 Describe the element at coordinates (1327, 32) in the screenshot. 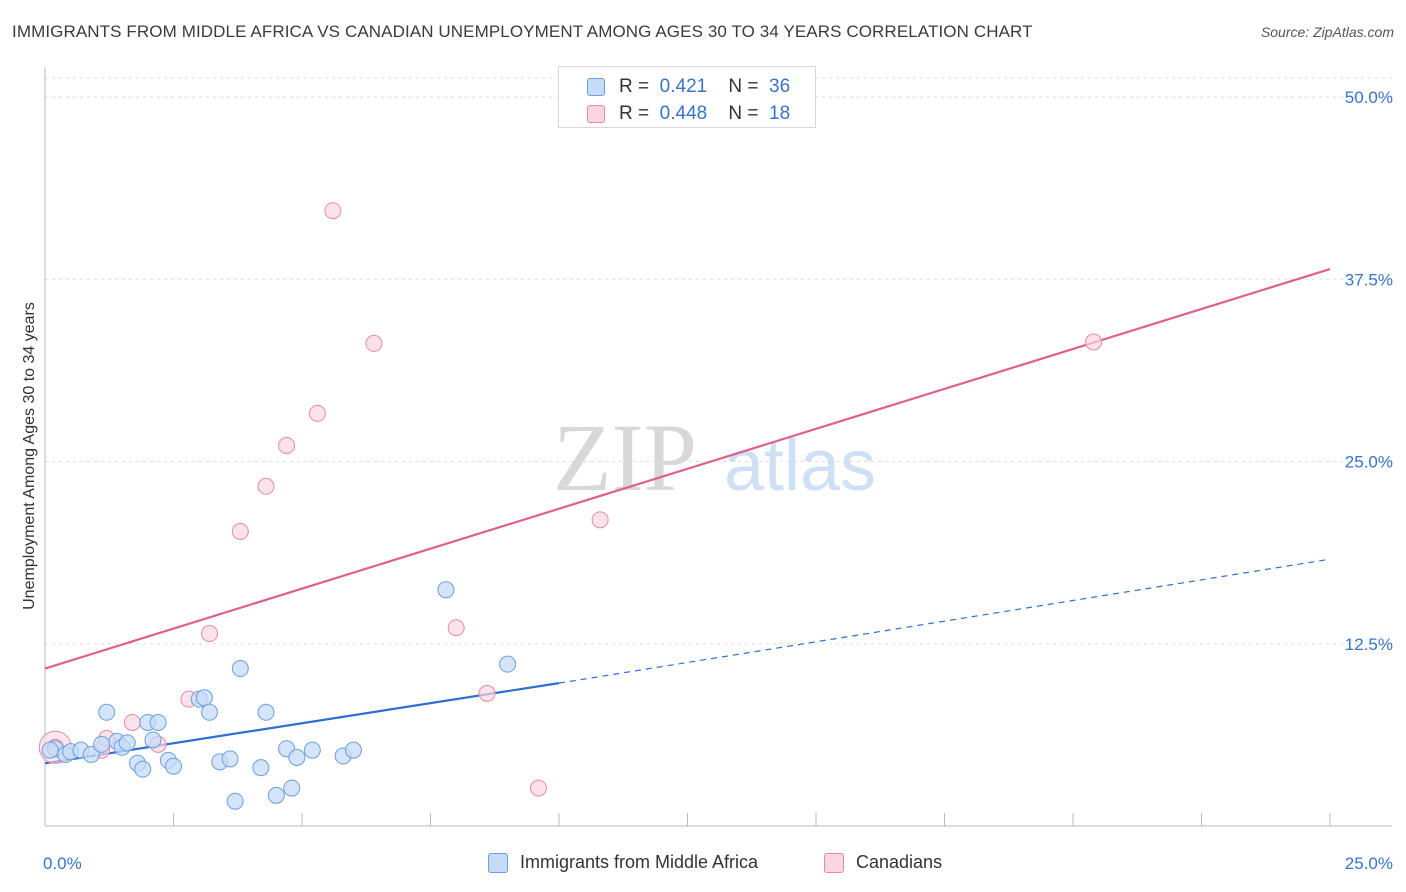

I see `source-label: Source: ZipAtlas.com` at that location.